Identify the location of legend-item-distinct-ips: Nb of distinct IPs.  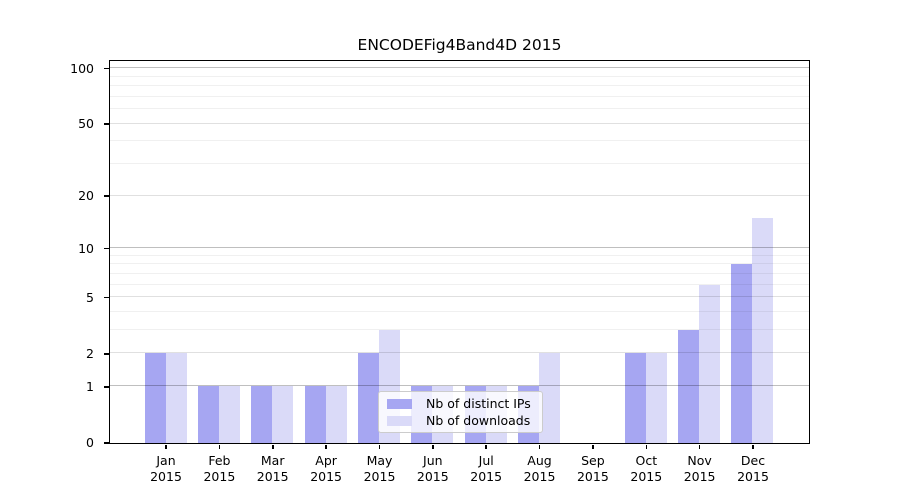
(460, 403).